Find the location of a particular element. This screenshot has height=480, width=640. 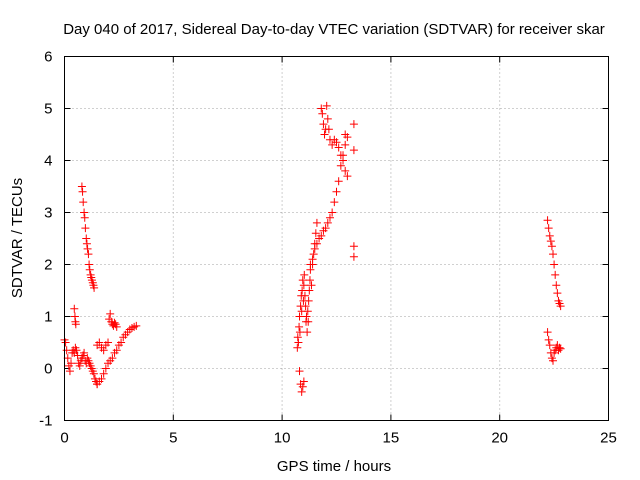

y-tick-label: 6 is located at coordinates (48, 57).